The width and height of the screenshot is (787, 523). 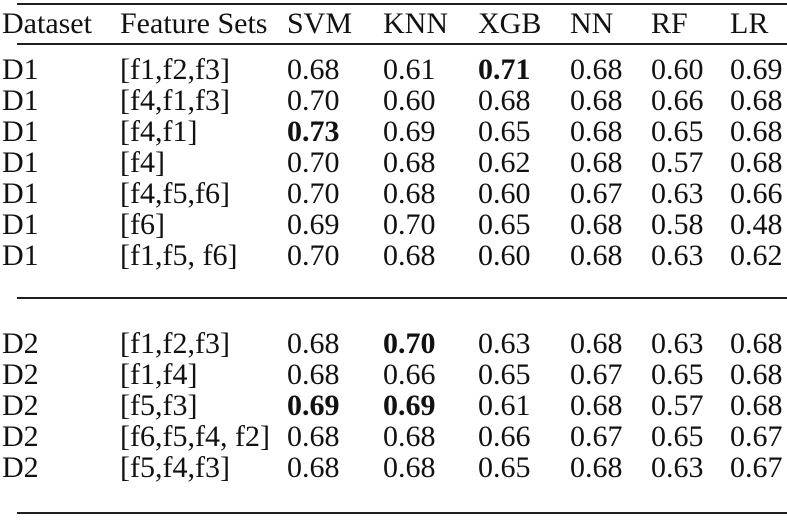 I want to click on column-header-knn: KNN, so click(x=415, y=23).